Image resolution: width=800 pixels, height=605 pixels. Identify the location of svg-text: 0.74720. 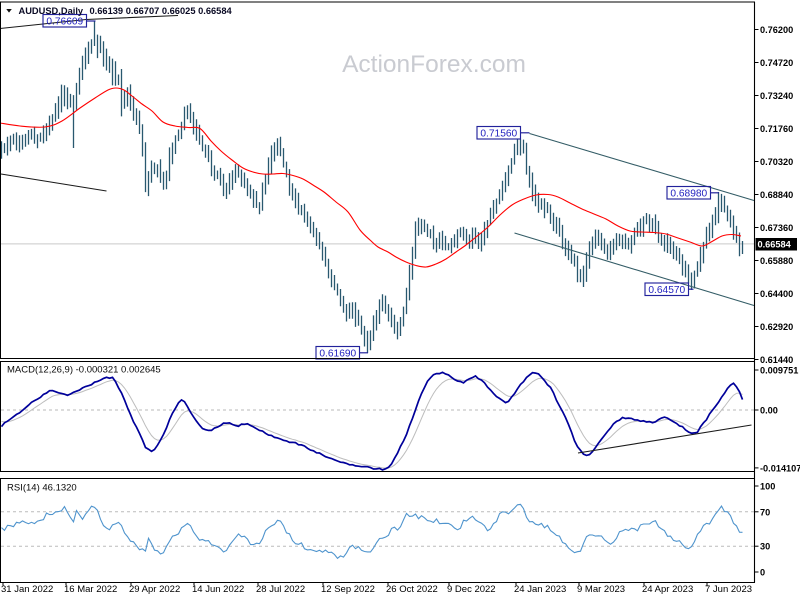
(776, 63).